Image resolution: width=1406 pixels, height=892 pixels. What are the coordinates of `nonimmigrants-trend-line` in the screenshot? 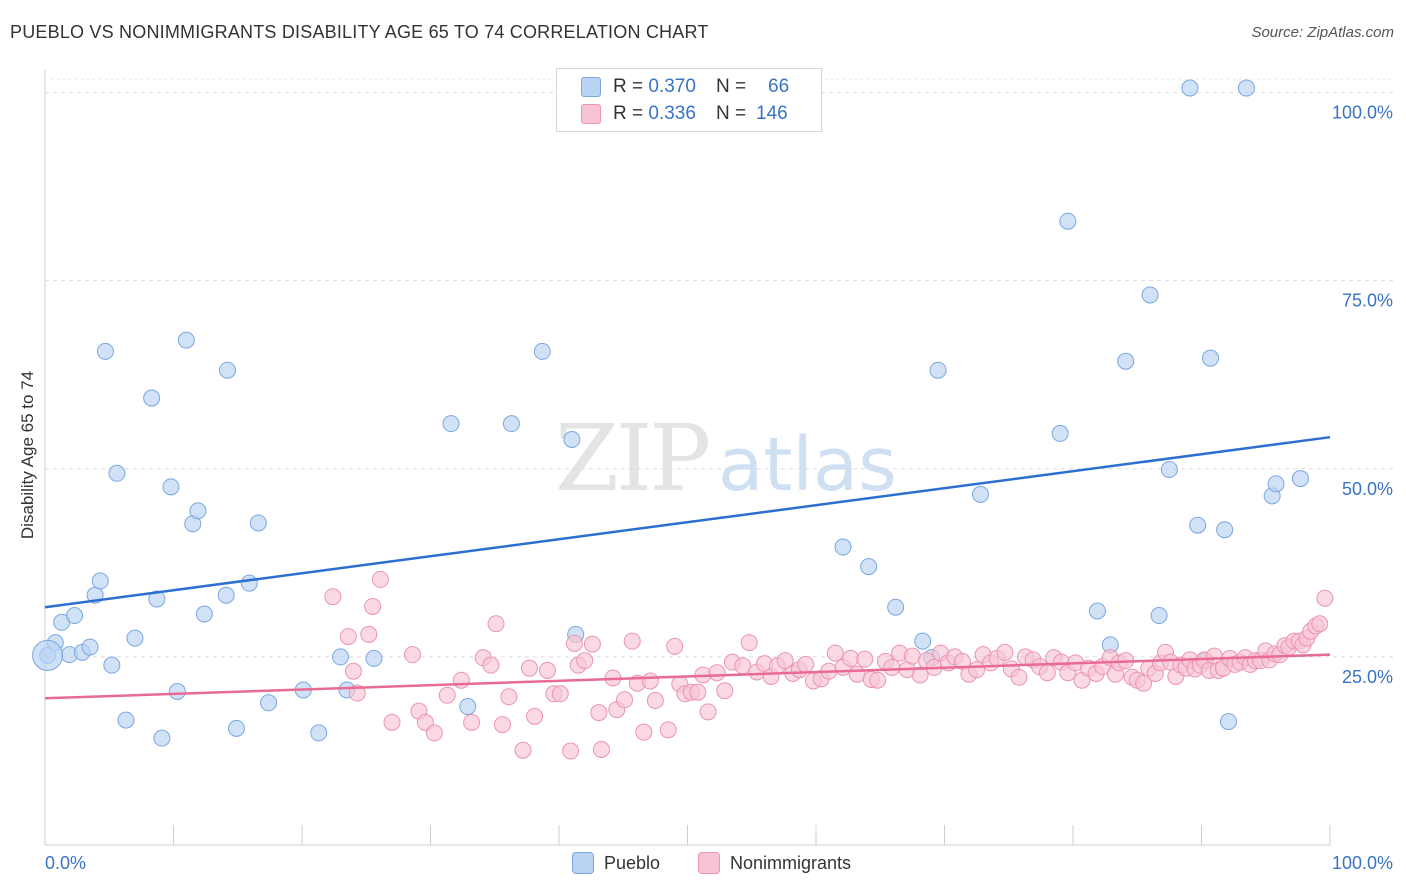 It's located at (687, 676).